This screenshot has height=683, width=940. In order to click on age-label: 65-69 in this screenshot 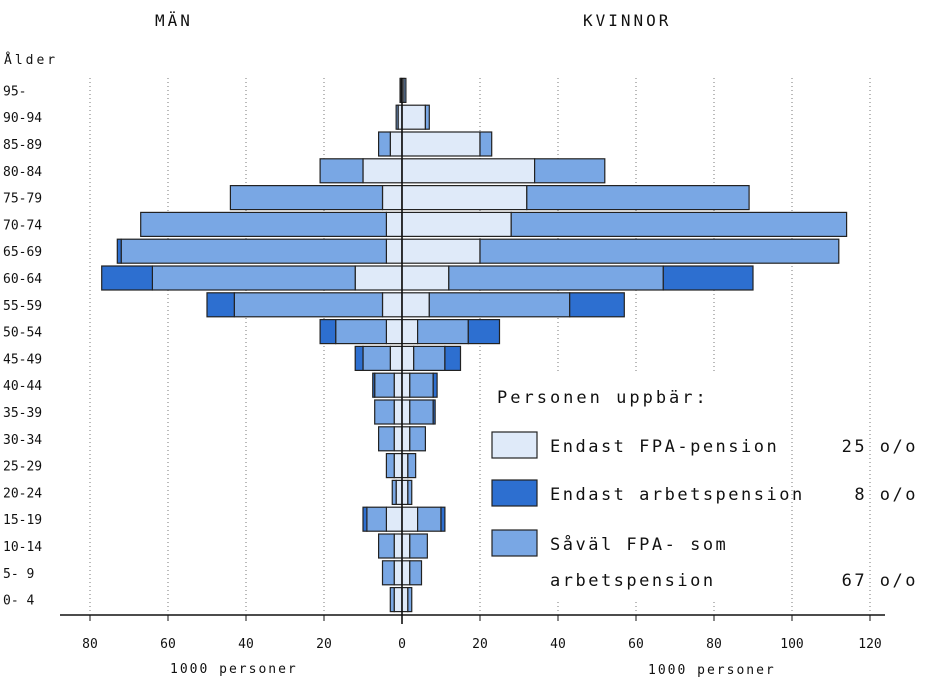, I will do `click(22, 252)`.